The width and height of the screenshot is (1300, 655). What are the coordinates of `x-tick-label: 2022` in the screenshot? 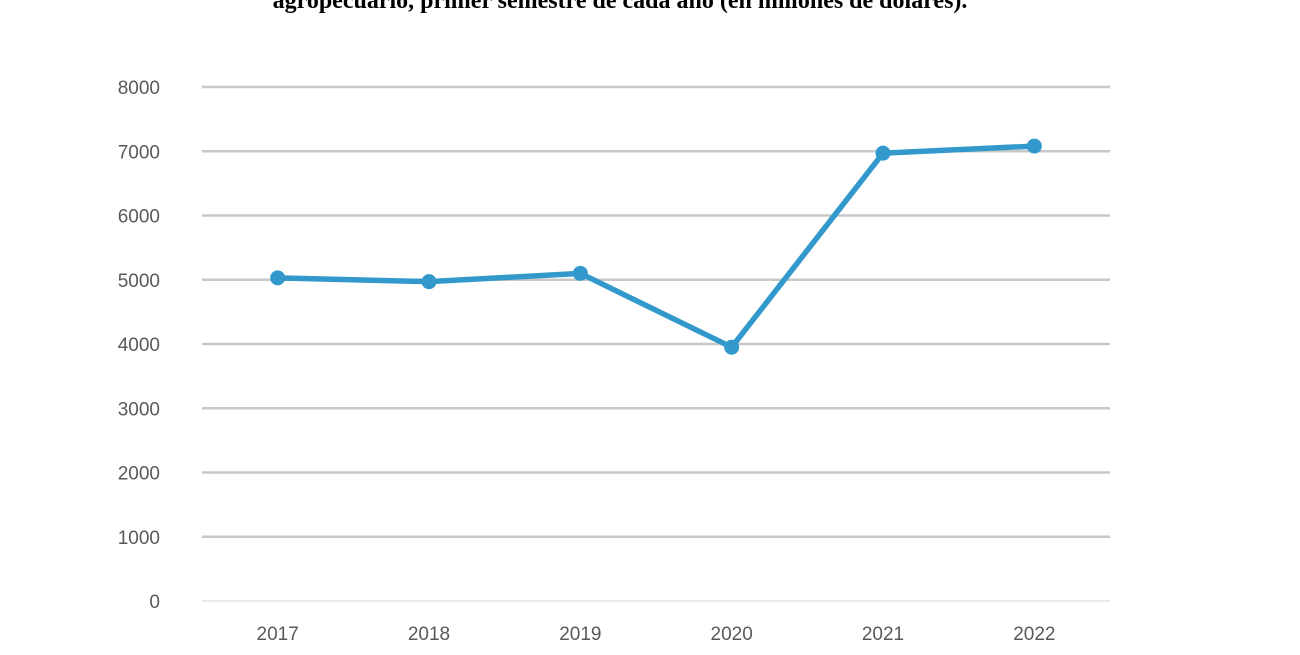 It's located at (1034, 634).